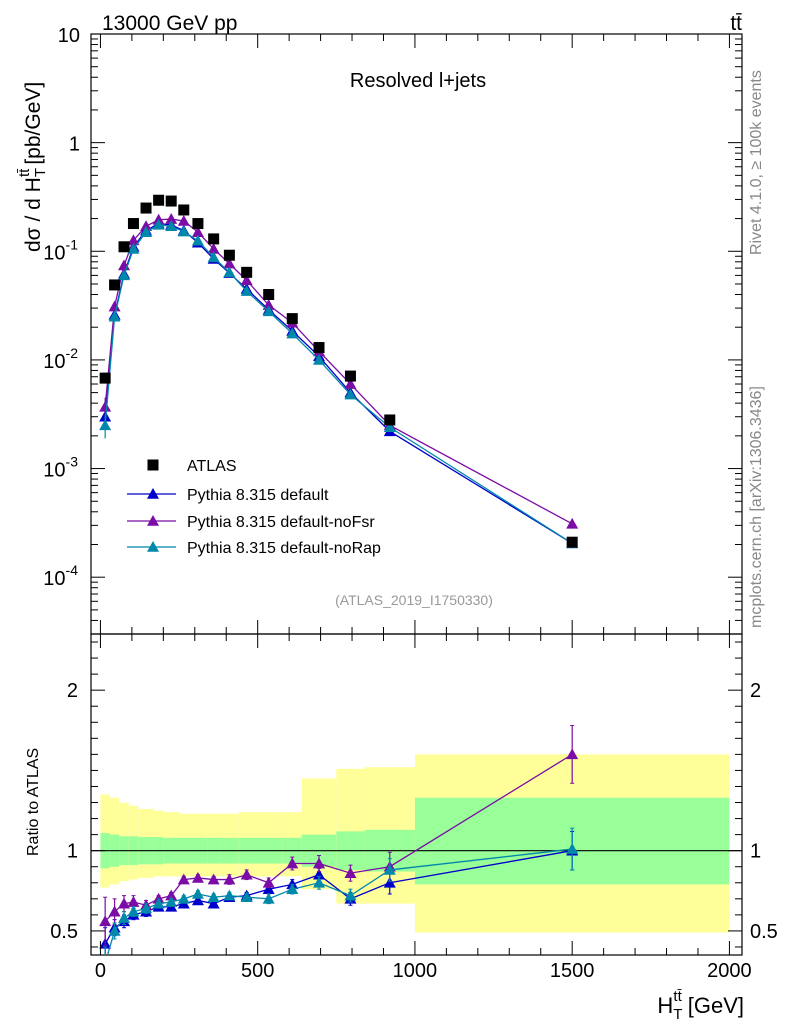 The height and width of the screenshot is (1024, 786). Describe the element at coordinates (677, 996) in the screenshot. I see `x-axis-label-sup: tt̄` at that location.